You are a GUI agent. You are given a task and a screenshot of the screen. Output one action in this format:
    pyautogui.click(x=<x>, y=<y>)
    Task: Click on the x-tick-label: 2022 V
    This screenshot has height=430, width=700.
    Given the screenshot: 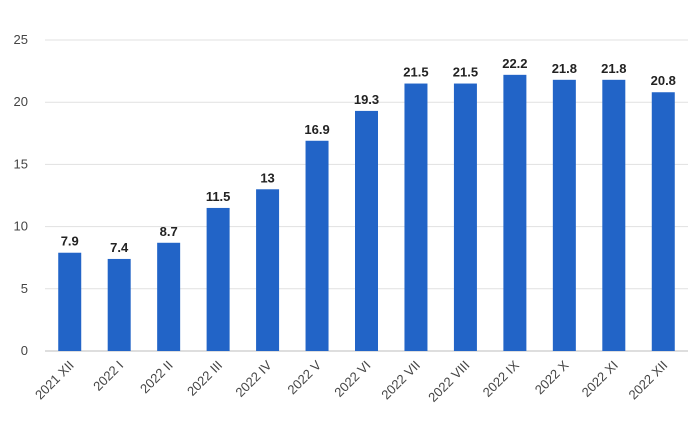 What is the action you would take?
    pyautogui.click(x=304, y=377)
    